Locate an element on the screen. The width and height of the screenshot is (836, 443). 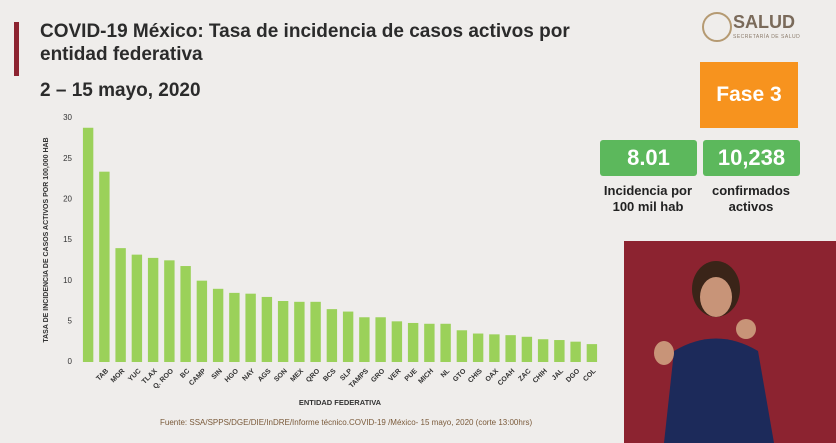
x-axis-label: ENTIDAD FEDERATIVA is located at coordinates (340, 402).